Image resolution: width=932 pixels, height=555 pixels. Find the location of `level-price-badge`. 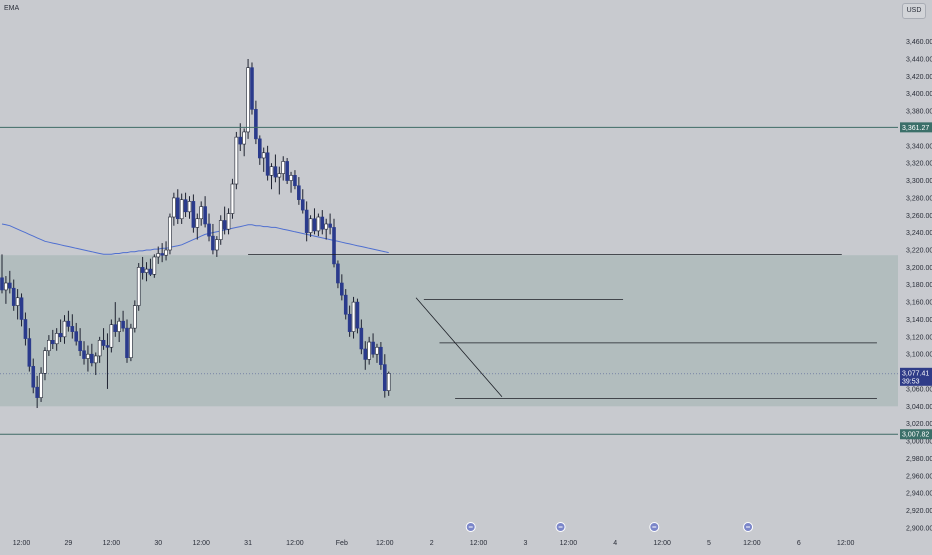

level-price-badge is located at coordinates (916, 127).